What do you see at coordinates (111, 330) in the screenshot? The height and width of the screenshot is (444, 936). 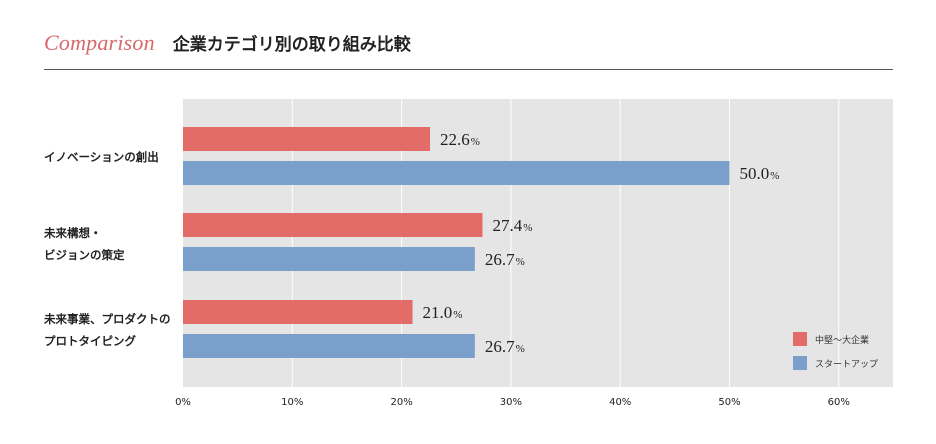 I see `category-label-prototyping: 未来事業、プロダクトの プロトタイピング` at bounding box center [111, 330].